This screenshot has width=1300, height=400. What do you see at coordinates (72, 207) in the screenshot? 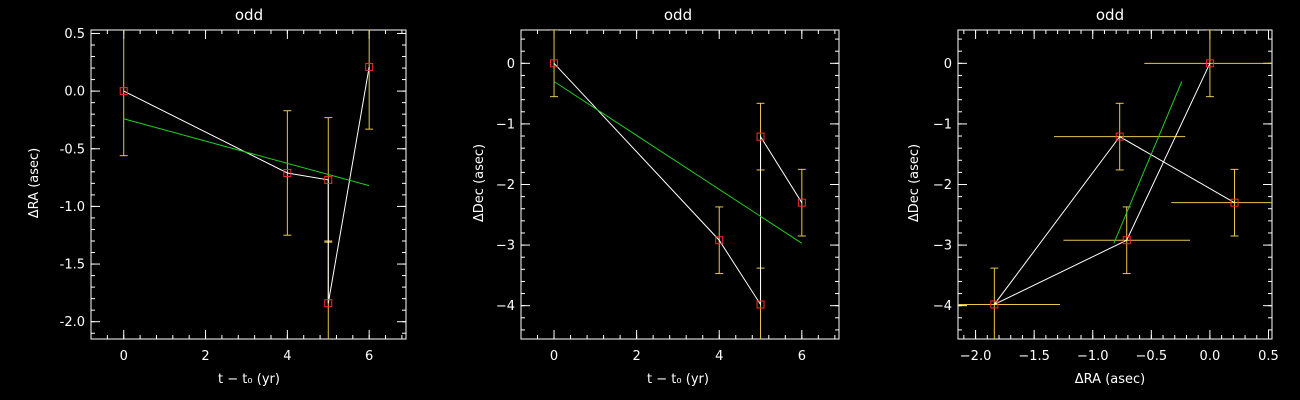
I see `y-tick-label: -1.0` at bounding box center [72, 207].